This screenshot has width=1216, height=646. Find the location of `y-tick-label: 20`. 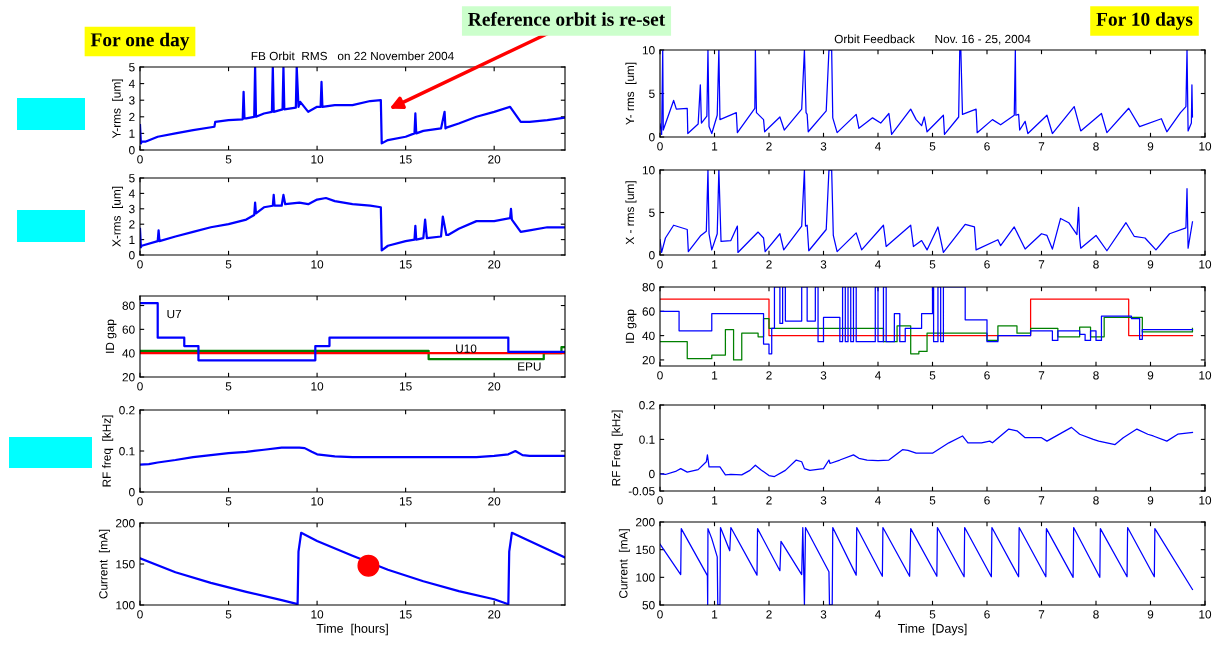

y-tick-label: 20 is located at coordinates (648, 360).